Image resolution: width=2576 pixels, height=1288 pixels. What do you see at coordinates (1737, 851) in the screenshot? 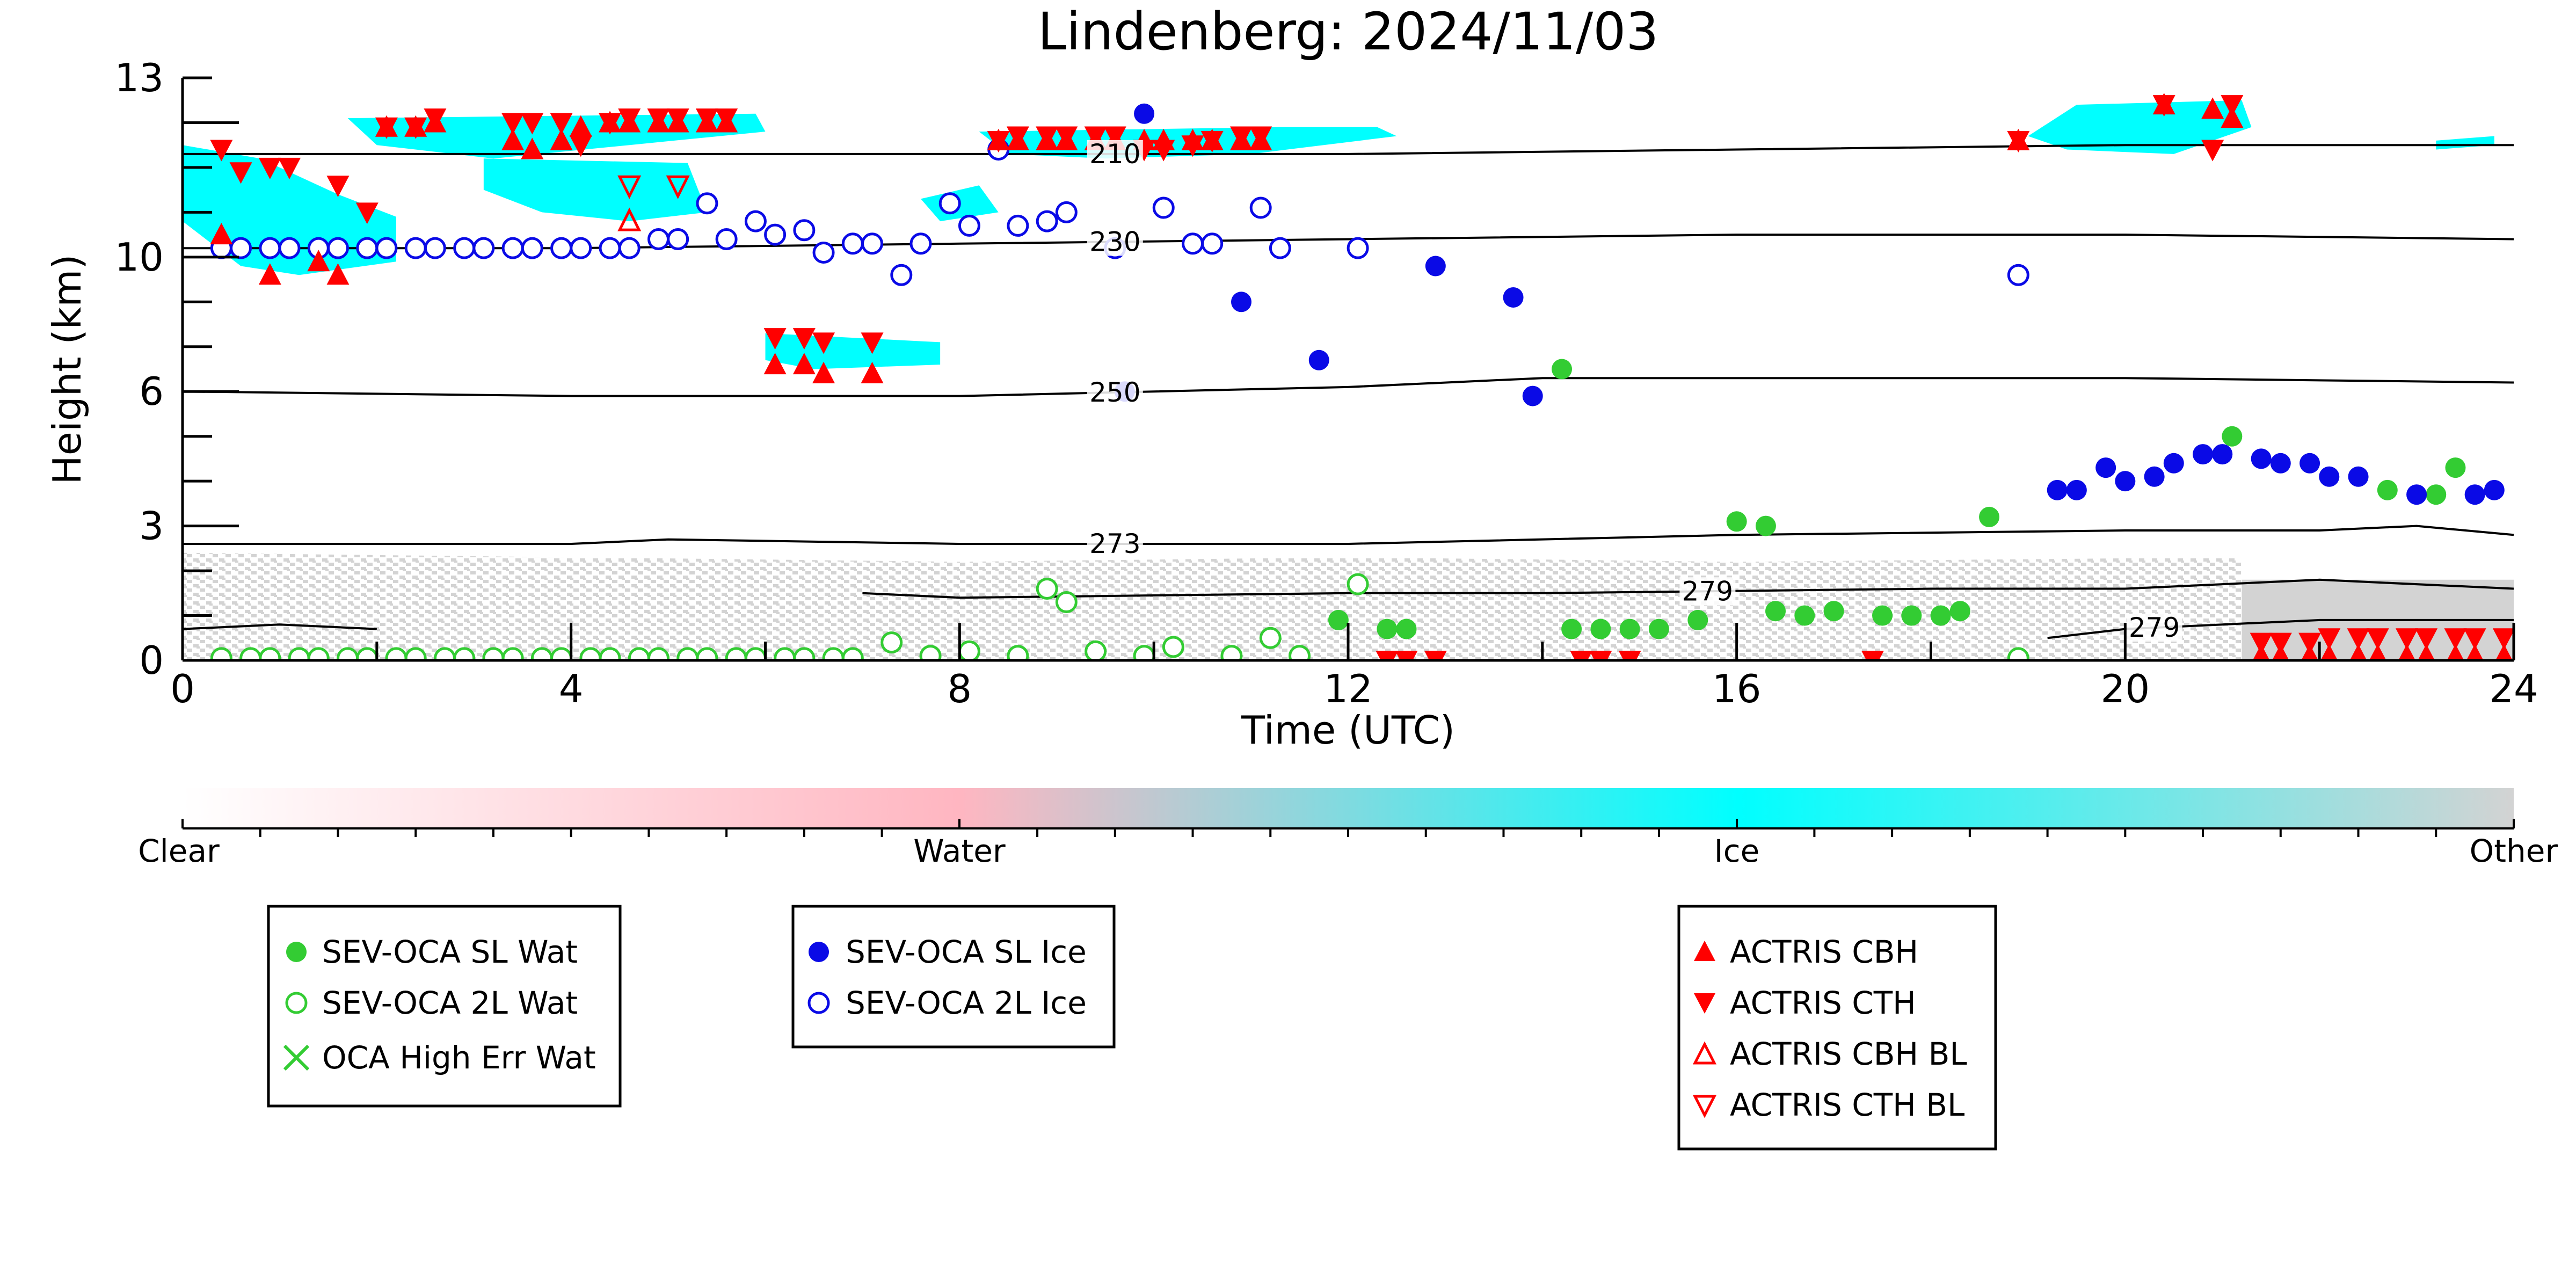
I see `colorbar-label-ice: Ice` at bounding box center [1737, 851].